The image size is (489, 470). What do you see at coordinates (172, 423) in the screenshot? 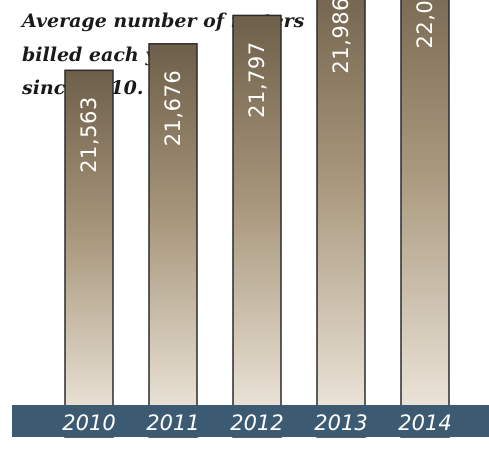
I see `x-tick-label-2011: 2011` at bounding box center [172, 423].